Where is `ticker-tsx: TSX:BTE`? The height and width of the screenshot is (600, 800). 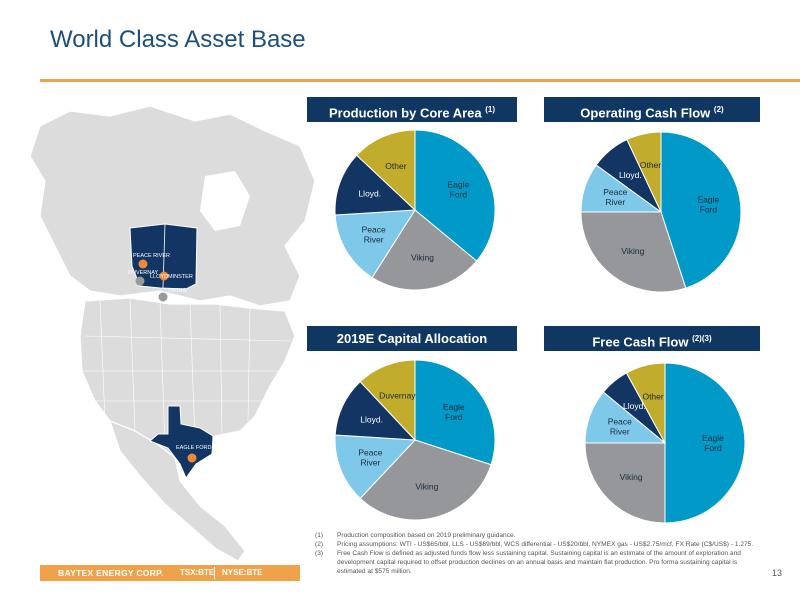 ticker-tsx: TSX:BTE is located at coordinates (197, 572).